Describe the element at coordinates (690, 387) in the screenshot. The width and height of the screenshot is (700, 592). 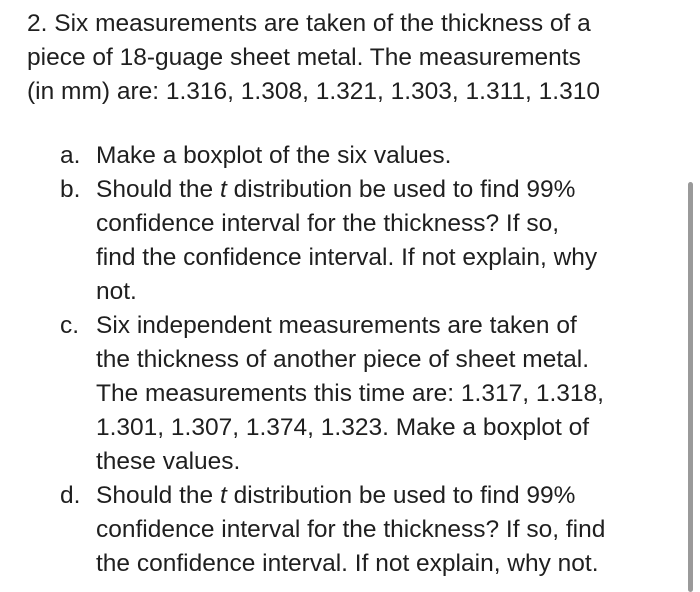
I see `scrollbar` at that location.